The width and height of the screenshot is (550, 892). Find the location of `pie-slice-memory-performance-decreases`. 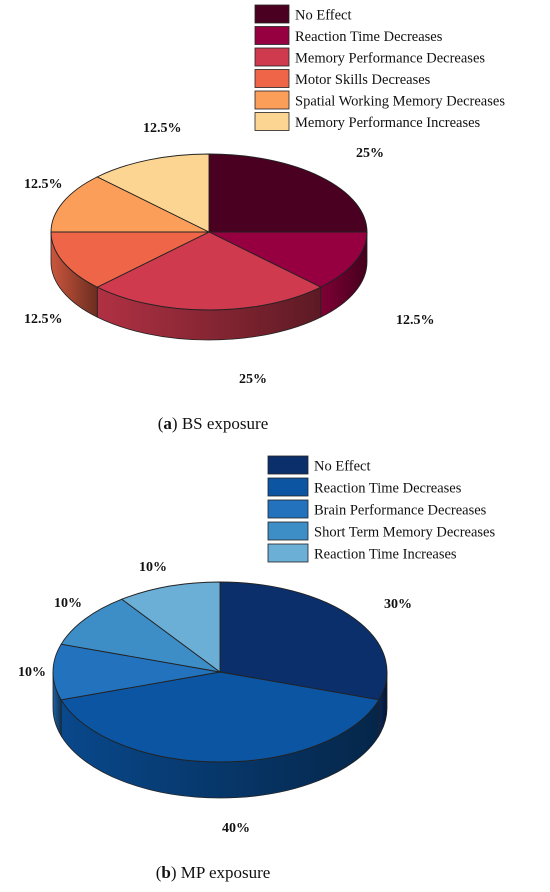

pie-slice-memory-performance-decreases is located at coordinates (209, 271).